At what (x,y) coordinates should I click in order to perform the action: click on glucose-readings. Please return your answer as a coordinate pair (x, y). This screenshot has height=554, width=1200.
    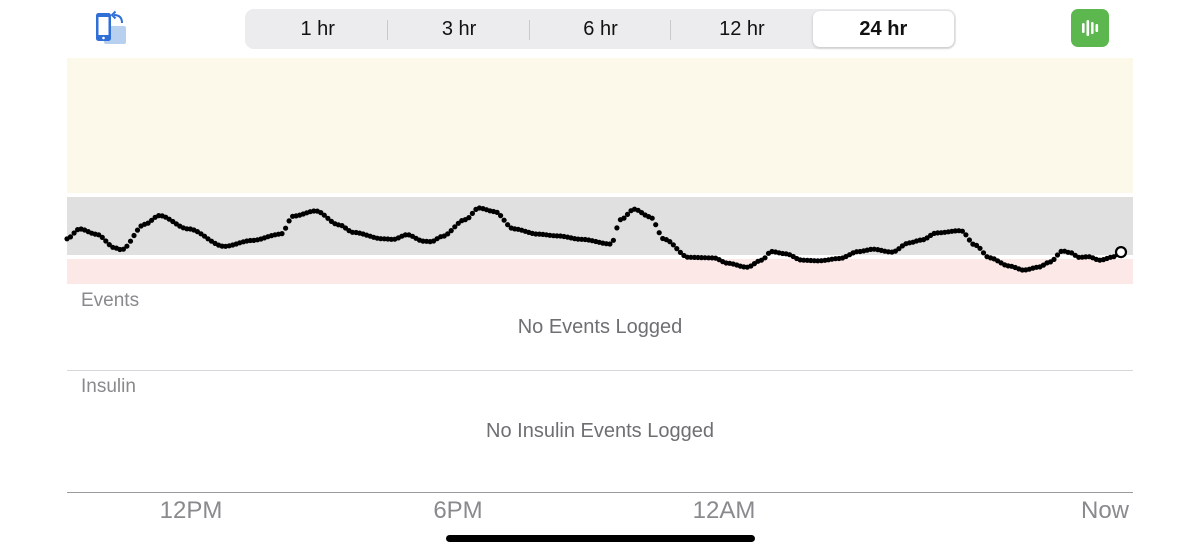
    Looking at the image, I should click on (596, 239).